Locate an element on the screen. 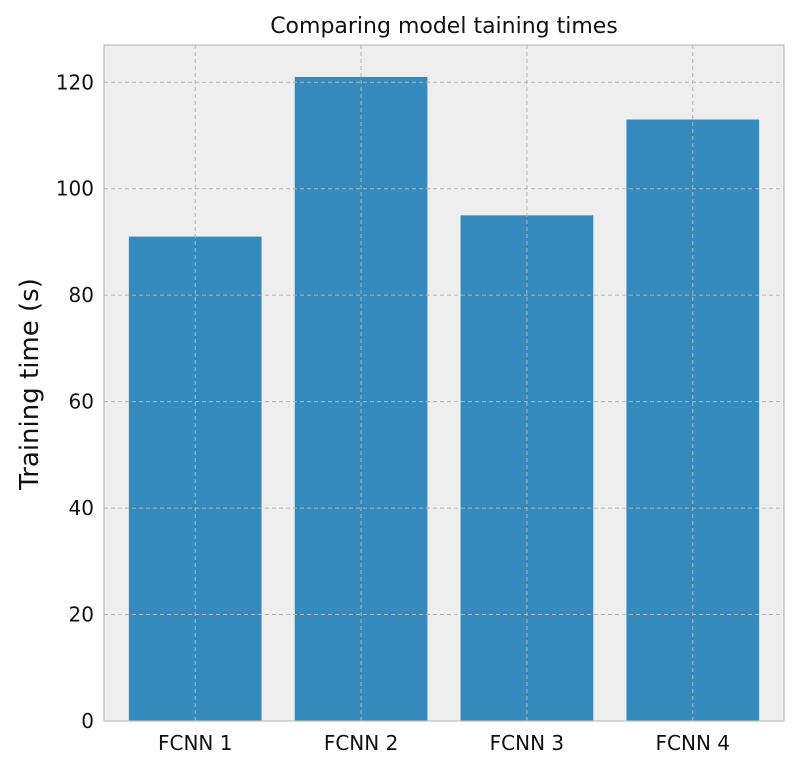  x-tick-label: FCNN 3 is located at coordinates (527, 743).